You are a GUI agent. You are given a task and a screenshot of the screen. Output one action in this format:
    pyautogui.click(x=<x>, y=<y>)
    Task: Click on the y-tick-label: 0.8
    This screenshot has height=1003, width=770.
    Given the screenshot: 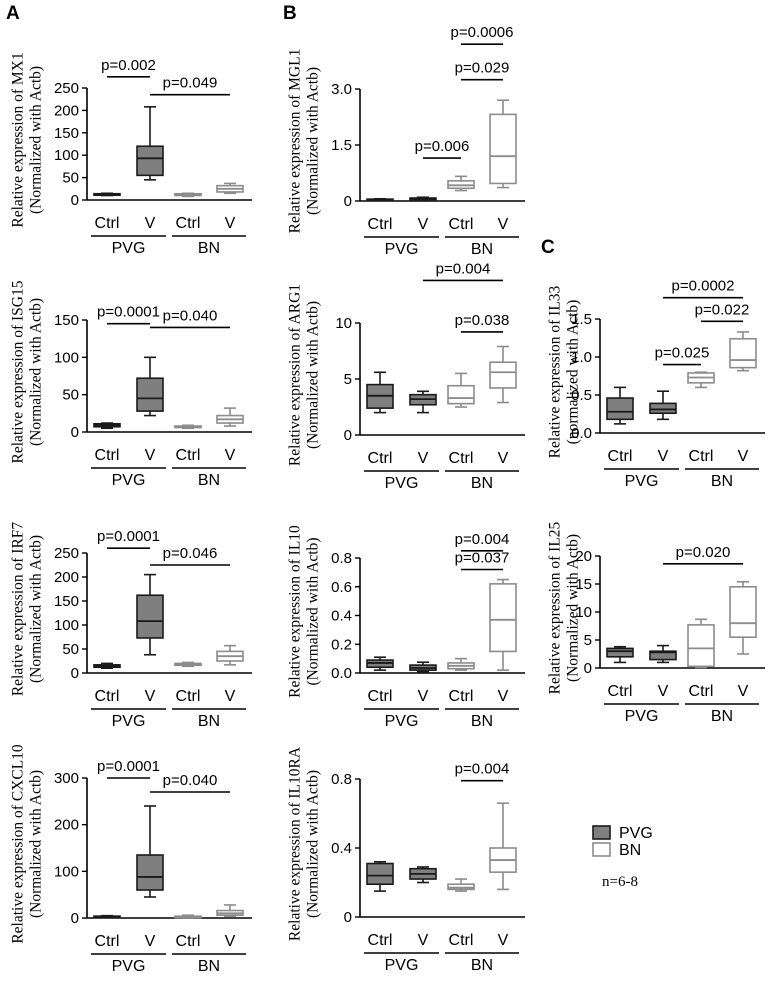 What is the action you would take?
    pyautogui.click(x=341, y=779)
    